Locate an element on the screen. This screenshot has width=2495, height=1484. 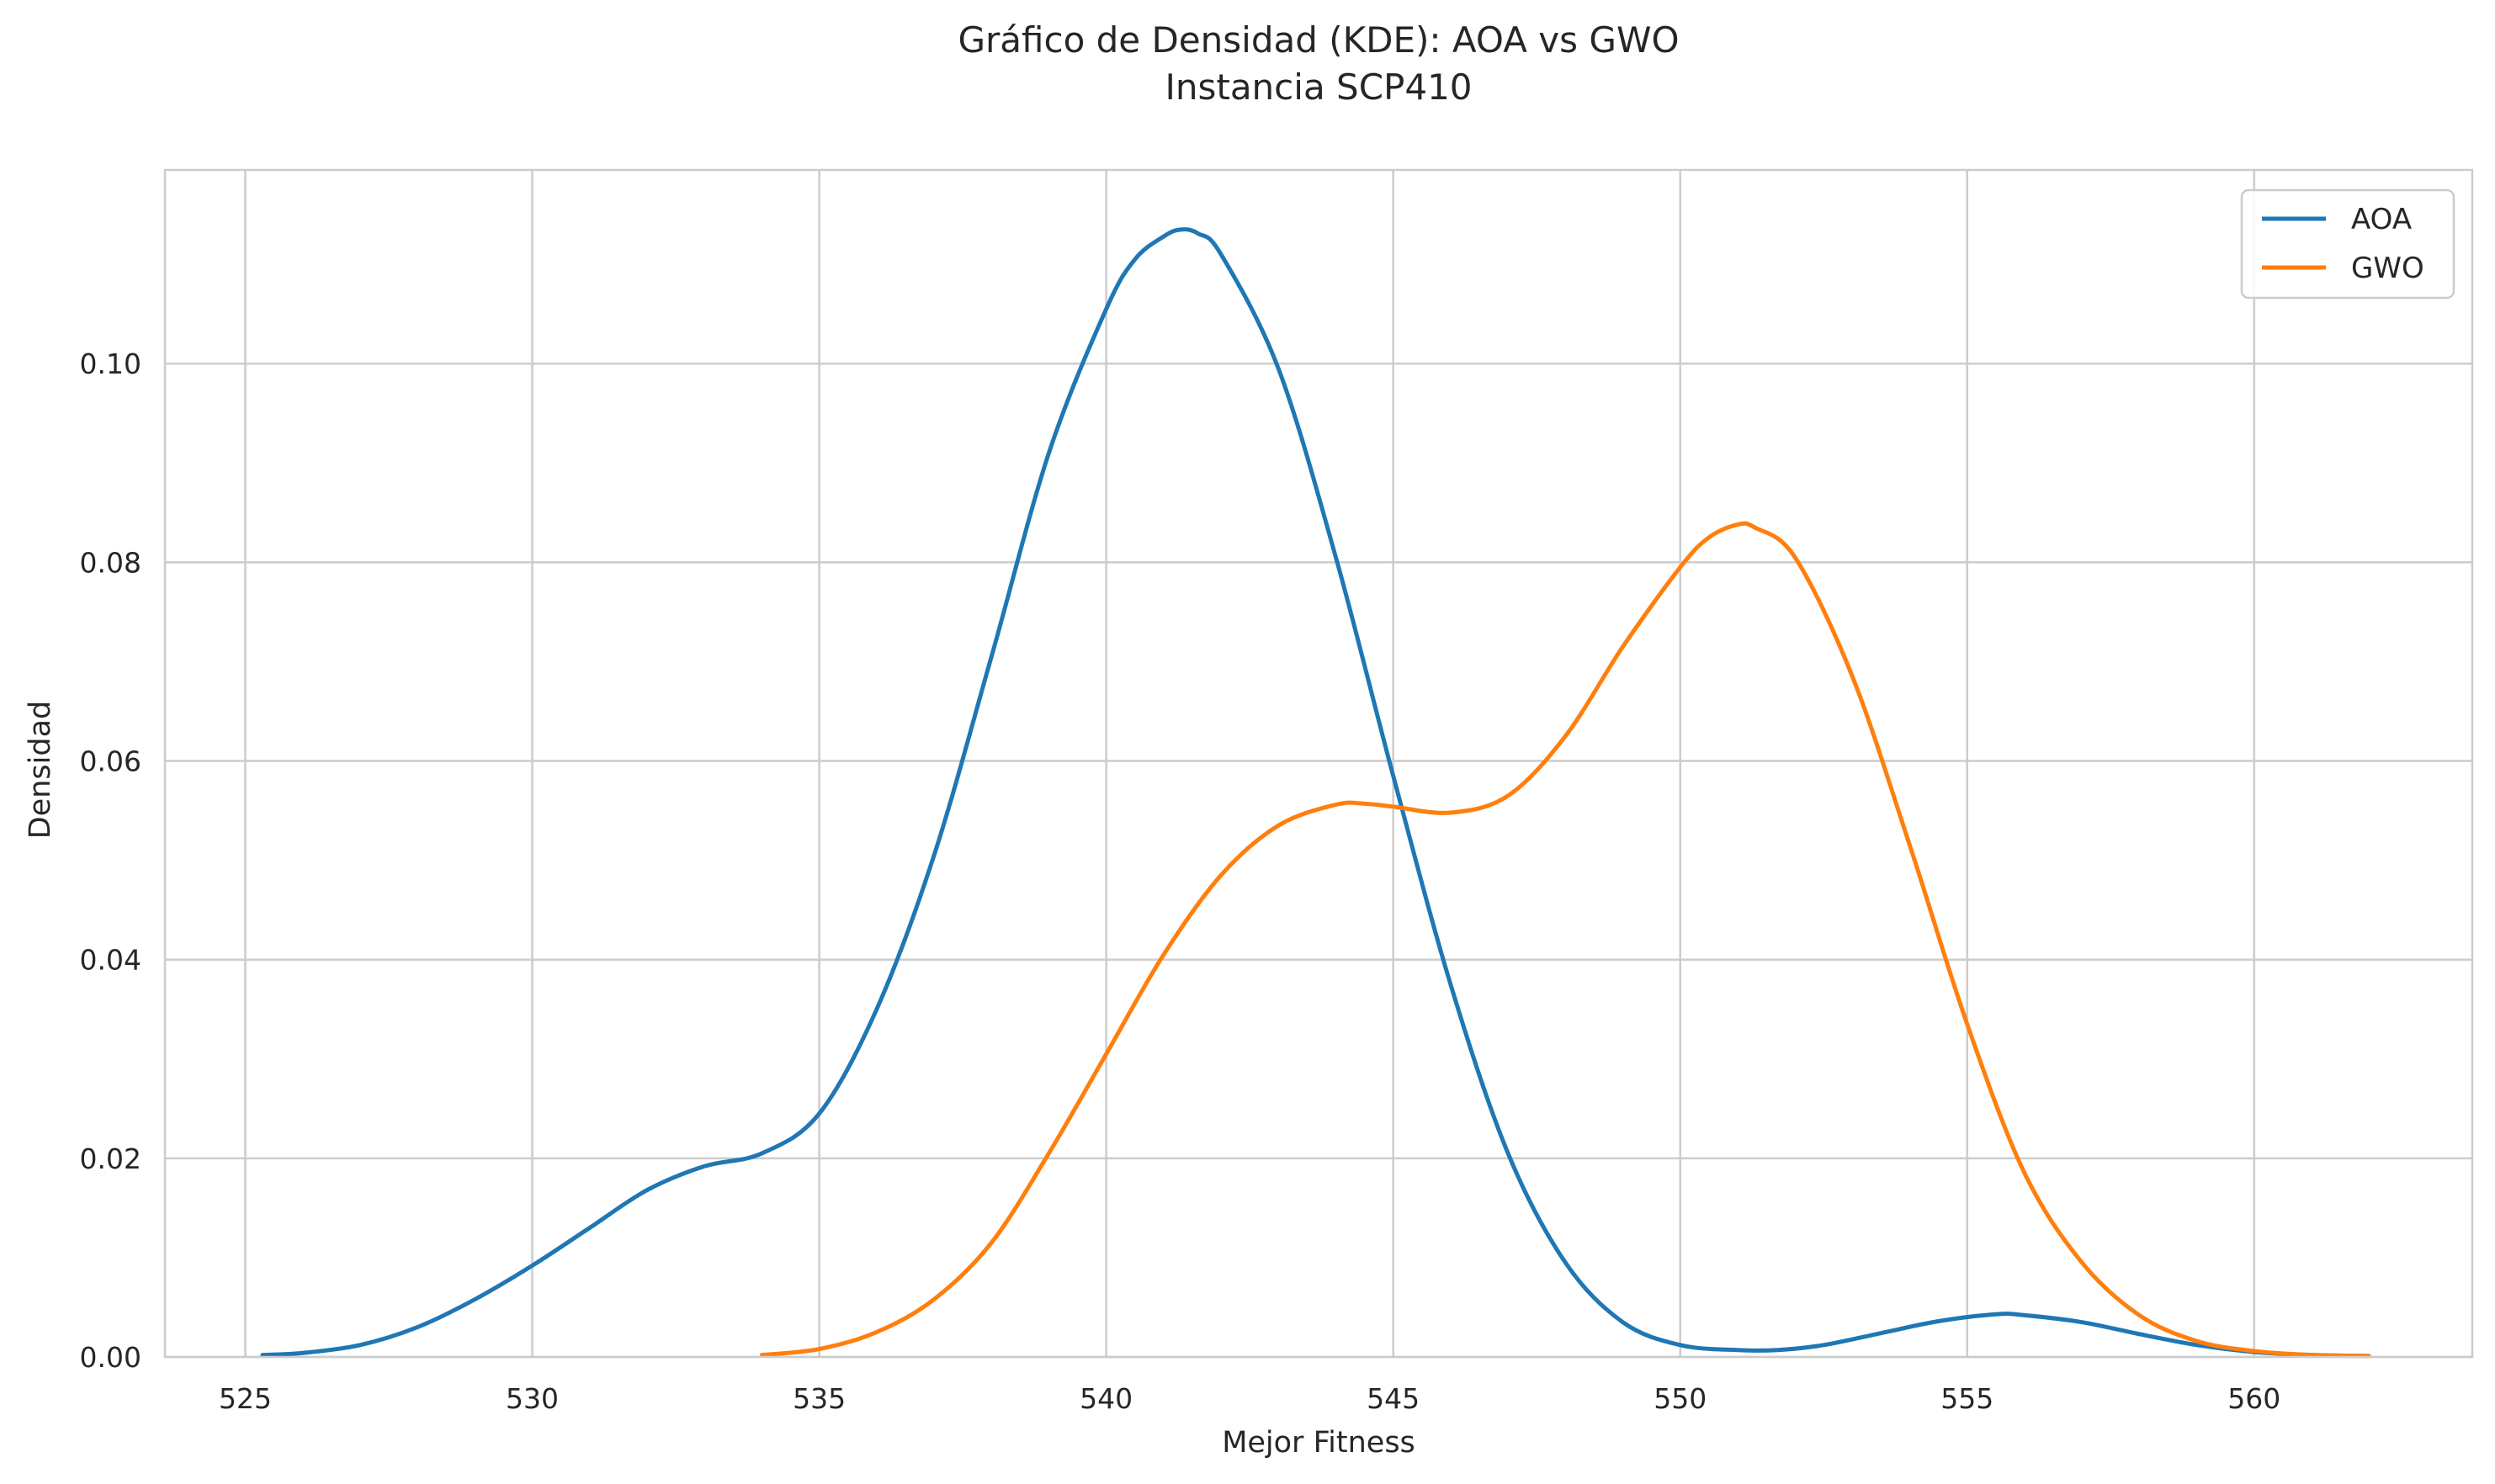
legend-label-gwo: GWO is located at coordinates (2387, 268).